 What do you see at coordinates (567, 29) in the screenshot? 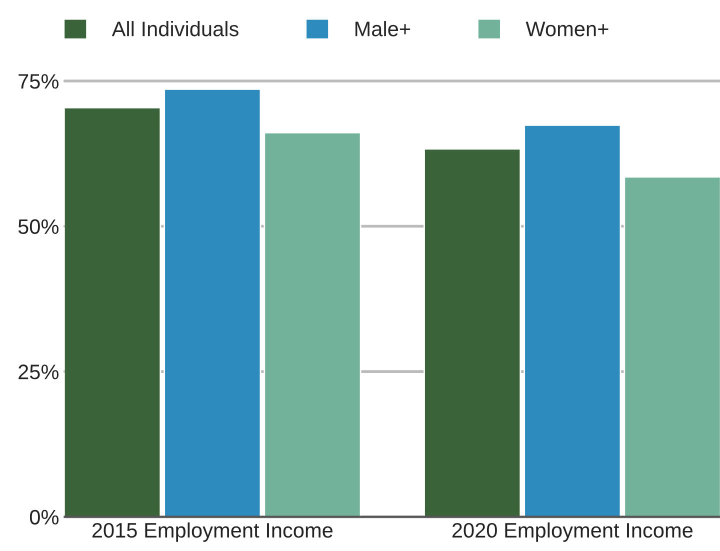
I see `legend-label: Women+` at bounding box center [567, 29].